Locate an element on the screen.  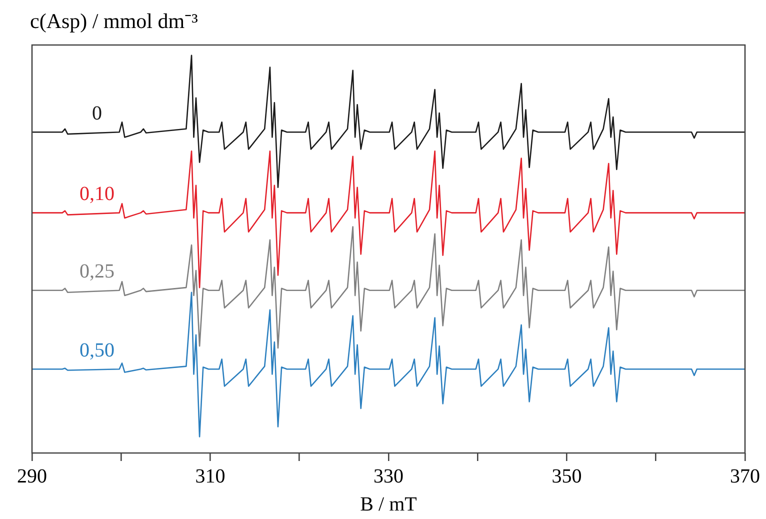
series-label: 0,50 is located at coordinates (97, 350).